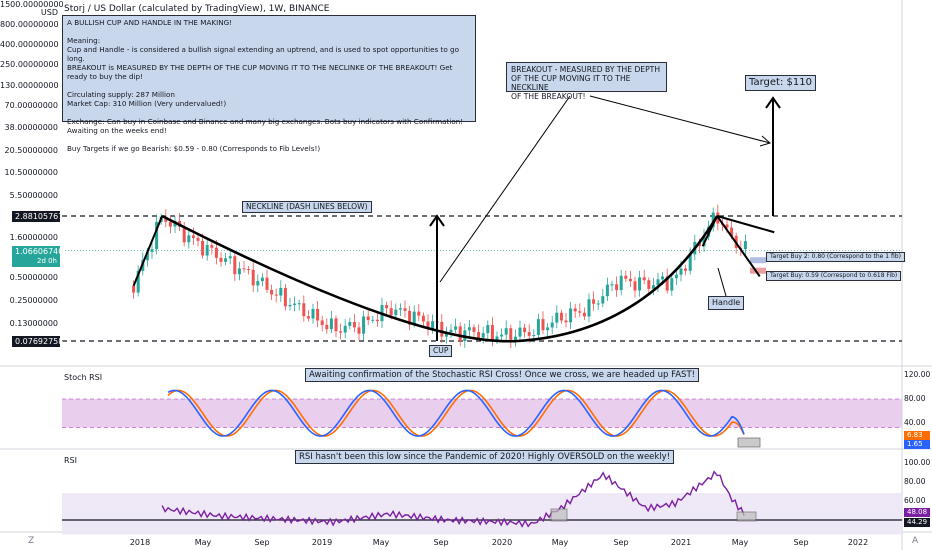 The image size is (932, 550). What do you see at coordinates (917, 374) in the screenshot?
I see `stoch-tick: 120.00` at bounding box center [917, 374].